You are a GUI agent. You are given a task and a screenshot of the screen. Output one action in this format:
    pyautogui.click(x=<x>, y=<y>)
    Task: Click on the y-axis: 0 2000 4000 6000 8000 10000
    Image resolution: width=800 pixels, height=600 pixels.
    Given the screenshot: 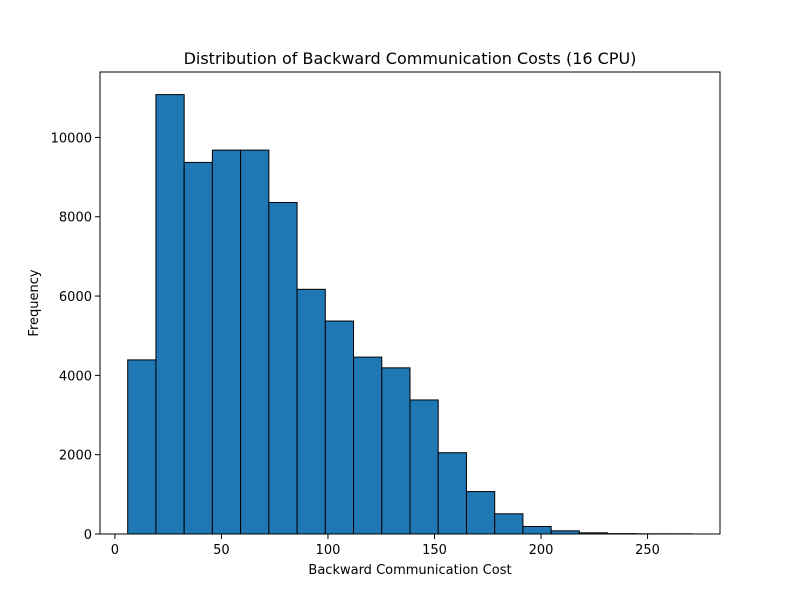 What is the action you would take?
    pyautogui.click(x=75, y=337)
    